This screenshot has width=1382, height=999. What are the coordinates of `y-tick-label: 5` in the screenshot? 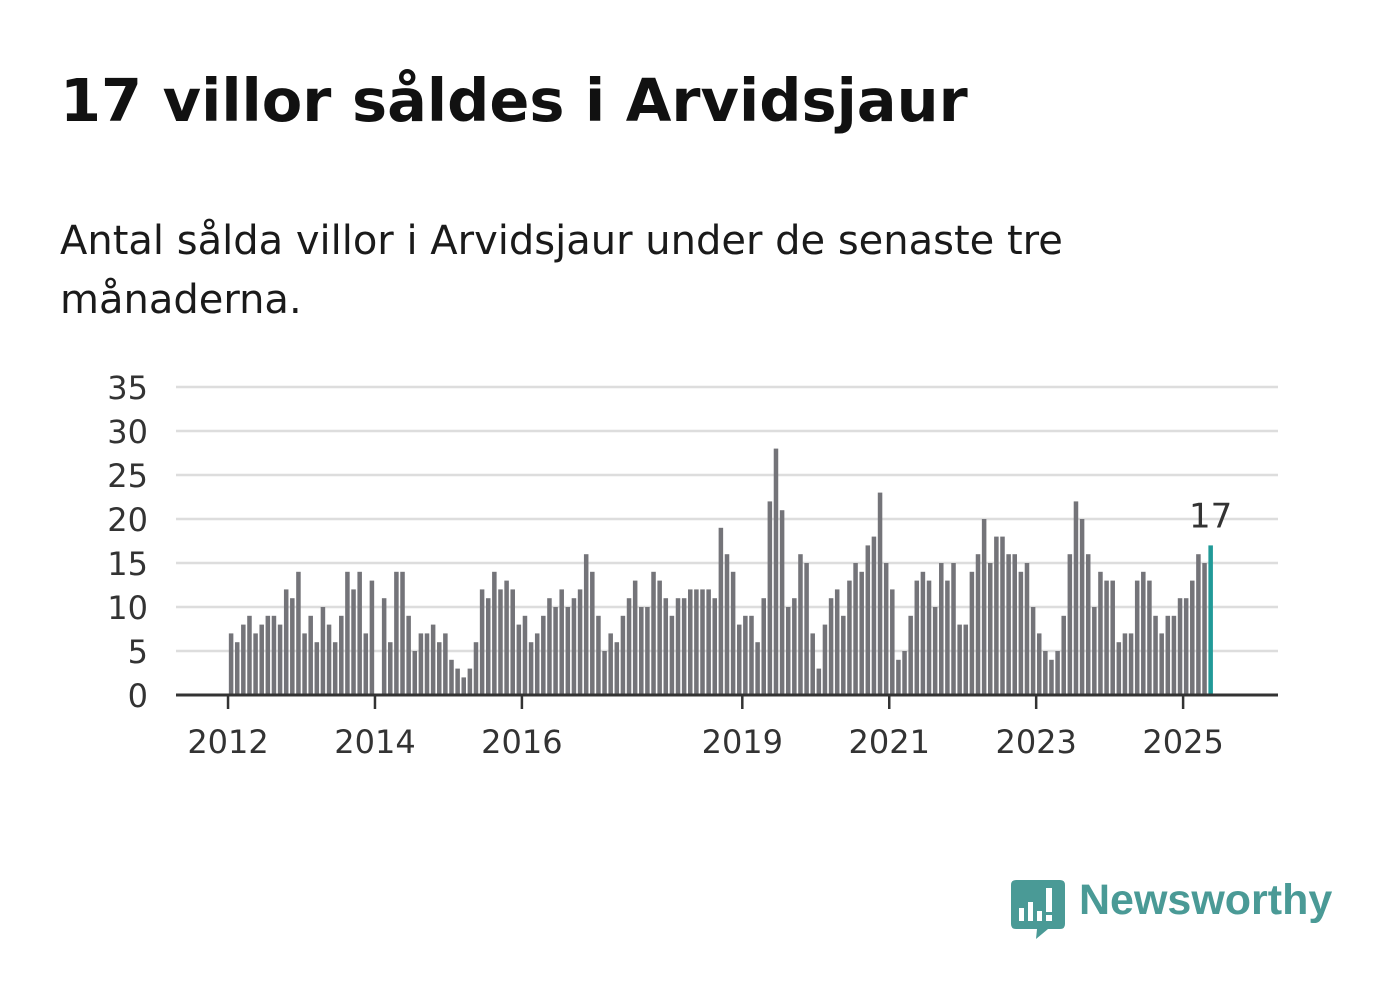 It's located at (138, 652).